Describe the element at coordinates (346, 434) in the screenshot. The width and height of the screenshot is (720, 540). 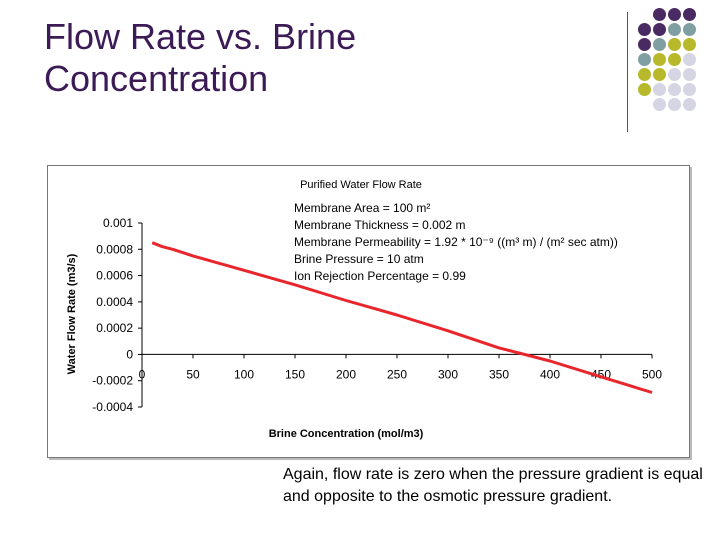
I see `x-axis-label: Brine Concentration (mol/m3)` at that location.